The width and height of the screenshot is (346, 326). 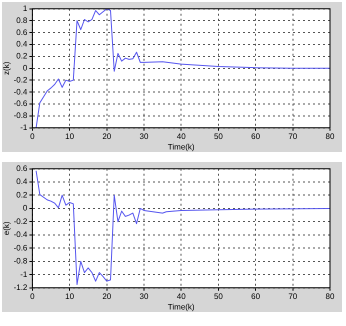 I want to click on y-tick-label: 0.8, so click(x=22, y=20).